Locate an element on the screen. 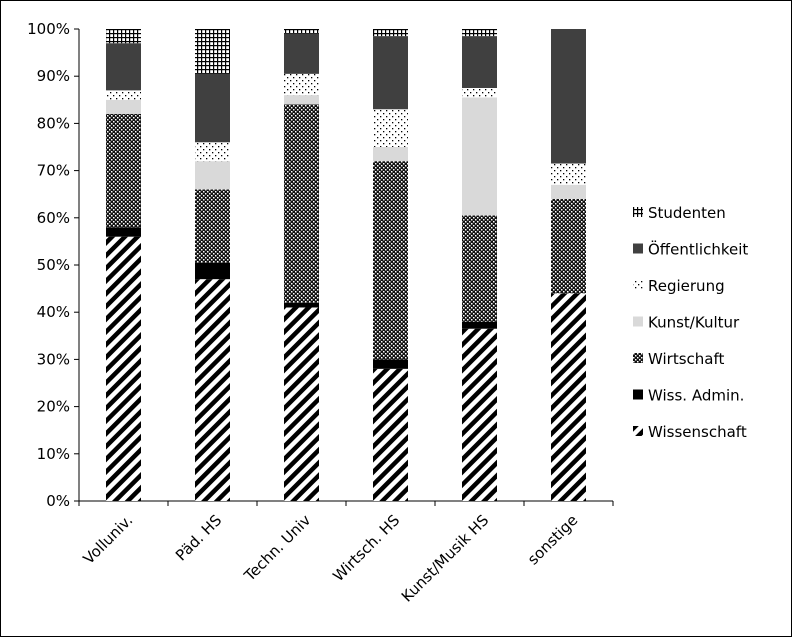 The image size is (792, 641). y-tick-label: 100% is located at coordinates (48, 29).